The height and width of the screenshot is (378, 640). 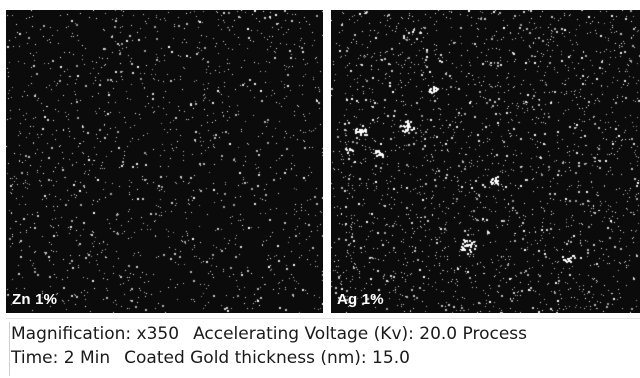 What do you see at coordinates (267, 358) in the screenshot?
I see `caption-gold-thickness: Coated Gold thickness (nm): 15.0` at bounding box center [267, 358].